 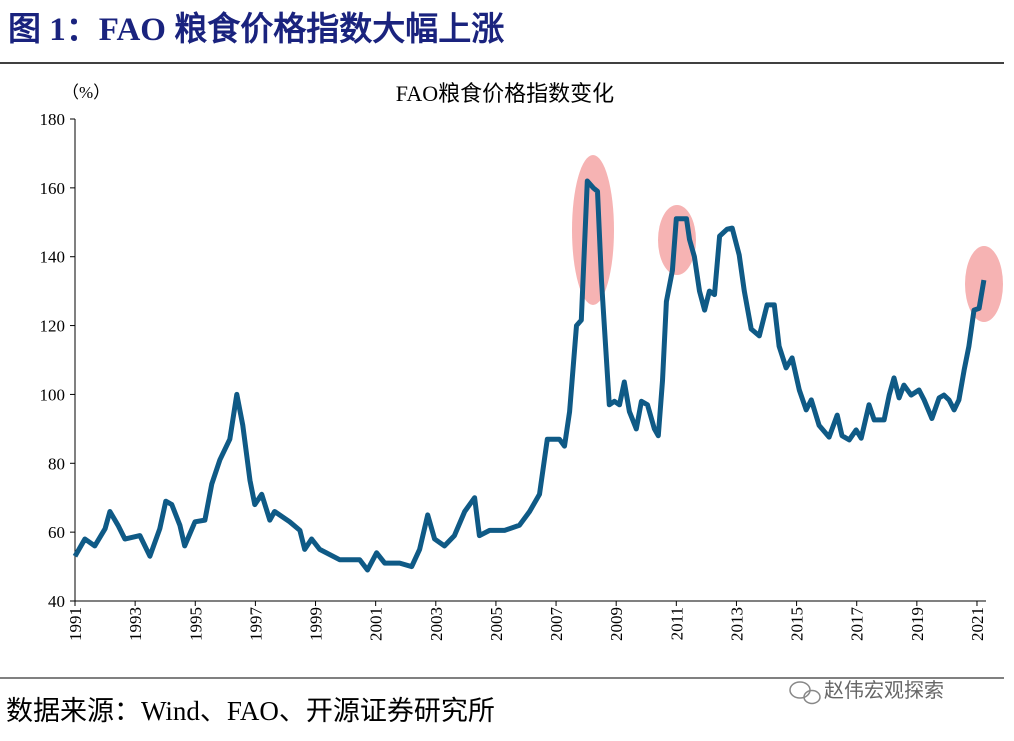 What do you see at coordinates (53, 326) in the screenshot?
I see `y-tick-label: 120` at bounding box center [53, 326].